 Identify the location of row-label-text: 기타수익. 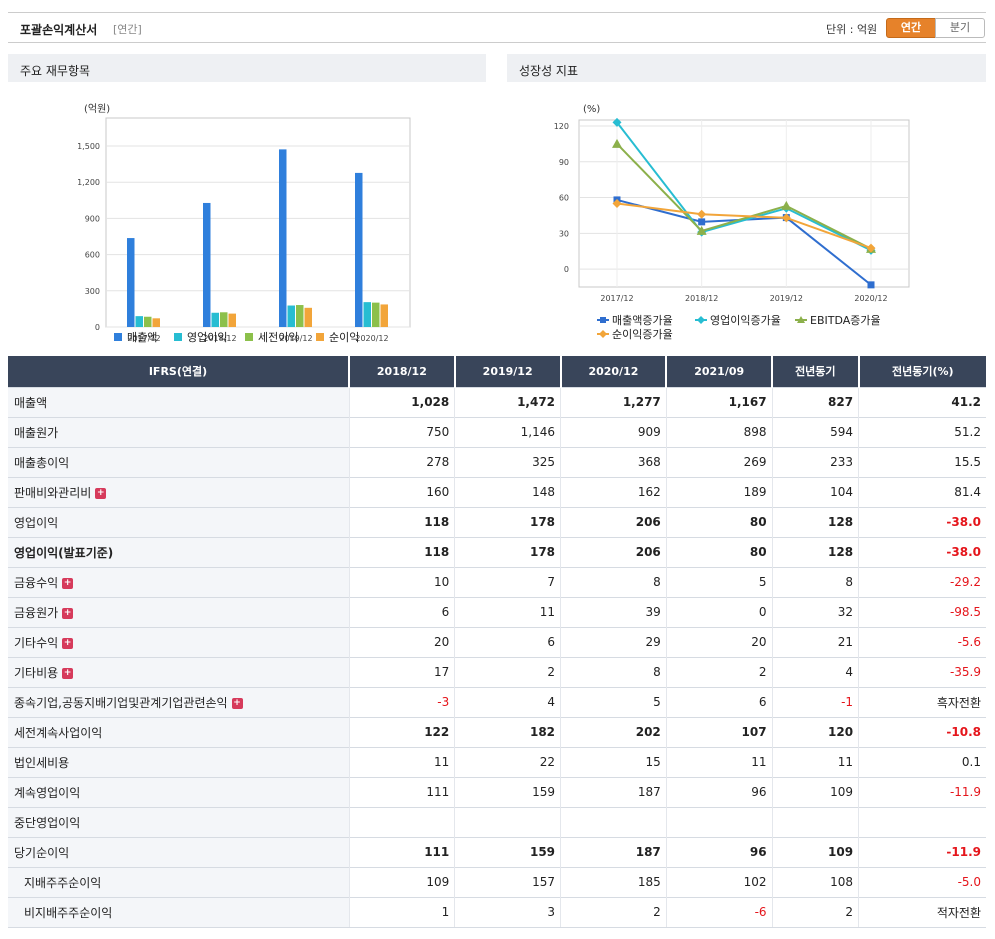
(36, 642).